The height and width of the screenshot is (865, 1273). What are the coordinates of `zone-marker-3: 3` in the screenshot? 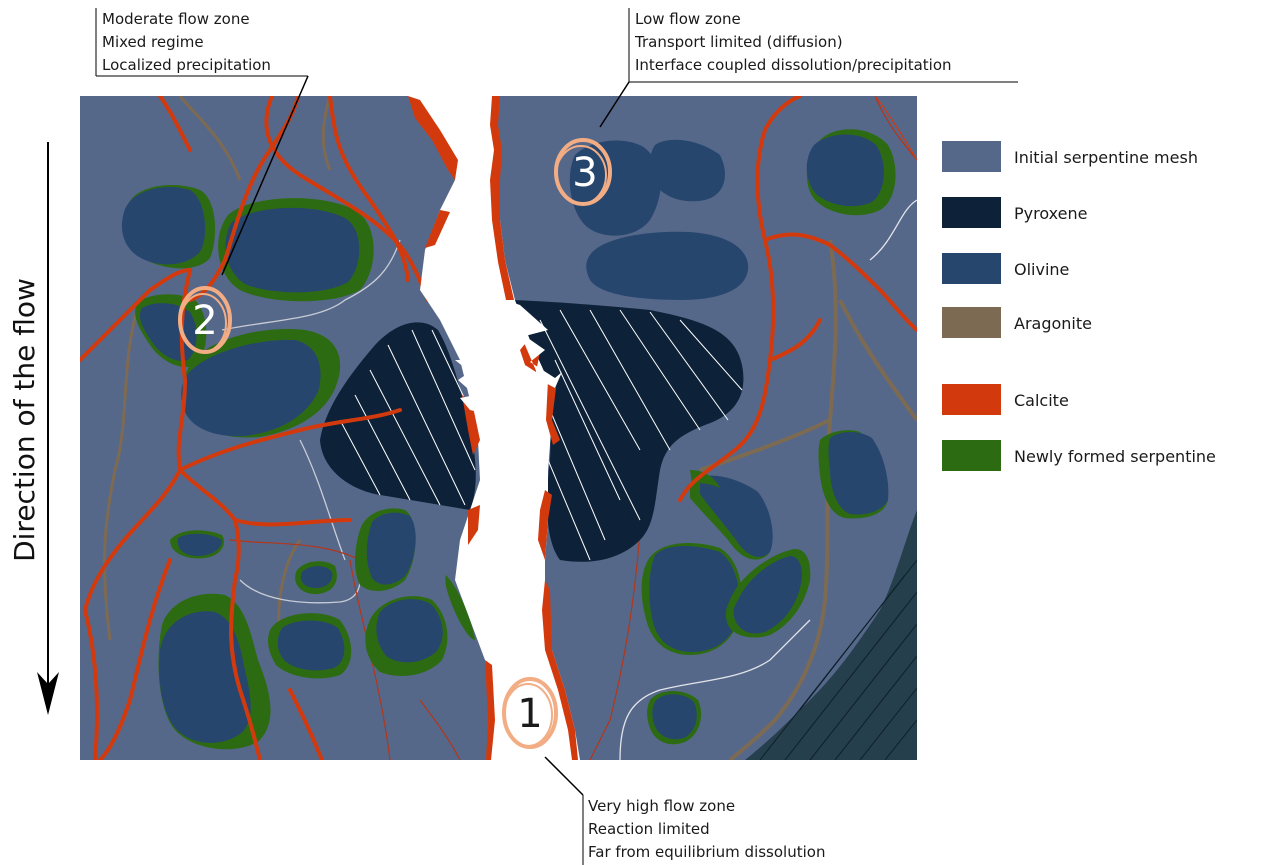 It's located at (583, 172).